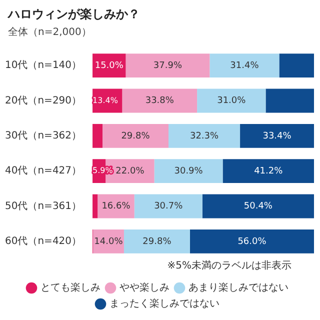 This screenshot has width=320, height=320. I want to click on y-tick-label: 20代（n=290）, so click(43, 100).